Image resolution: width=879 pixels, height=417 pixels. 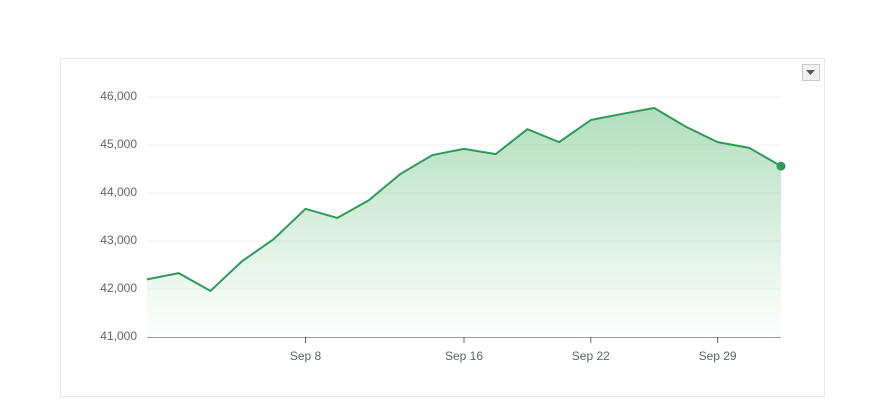 What do you see at coordinates (464, 356) in the screenshot?
I see `x-tick-label: Sep 16` at bounding box center [464, 356].